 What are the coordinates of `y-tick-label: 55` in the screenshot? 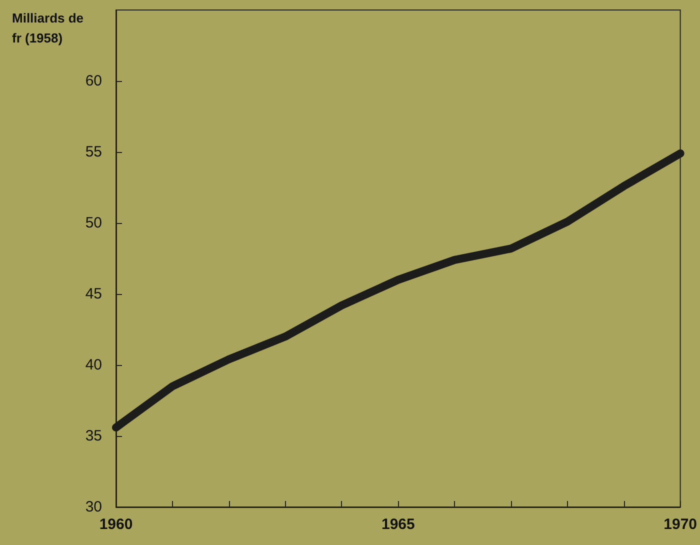 It's located at (93, 152).